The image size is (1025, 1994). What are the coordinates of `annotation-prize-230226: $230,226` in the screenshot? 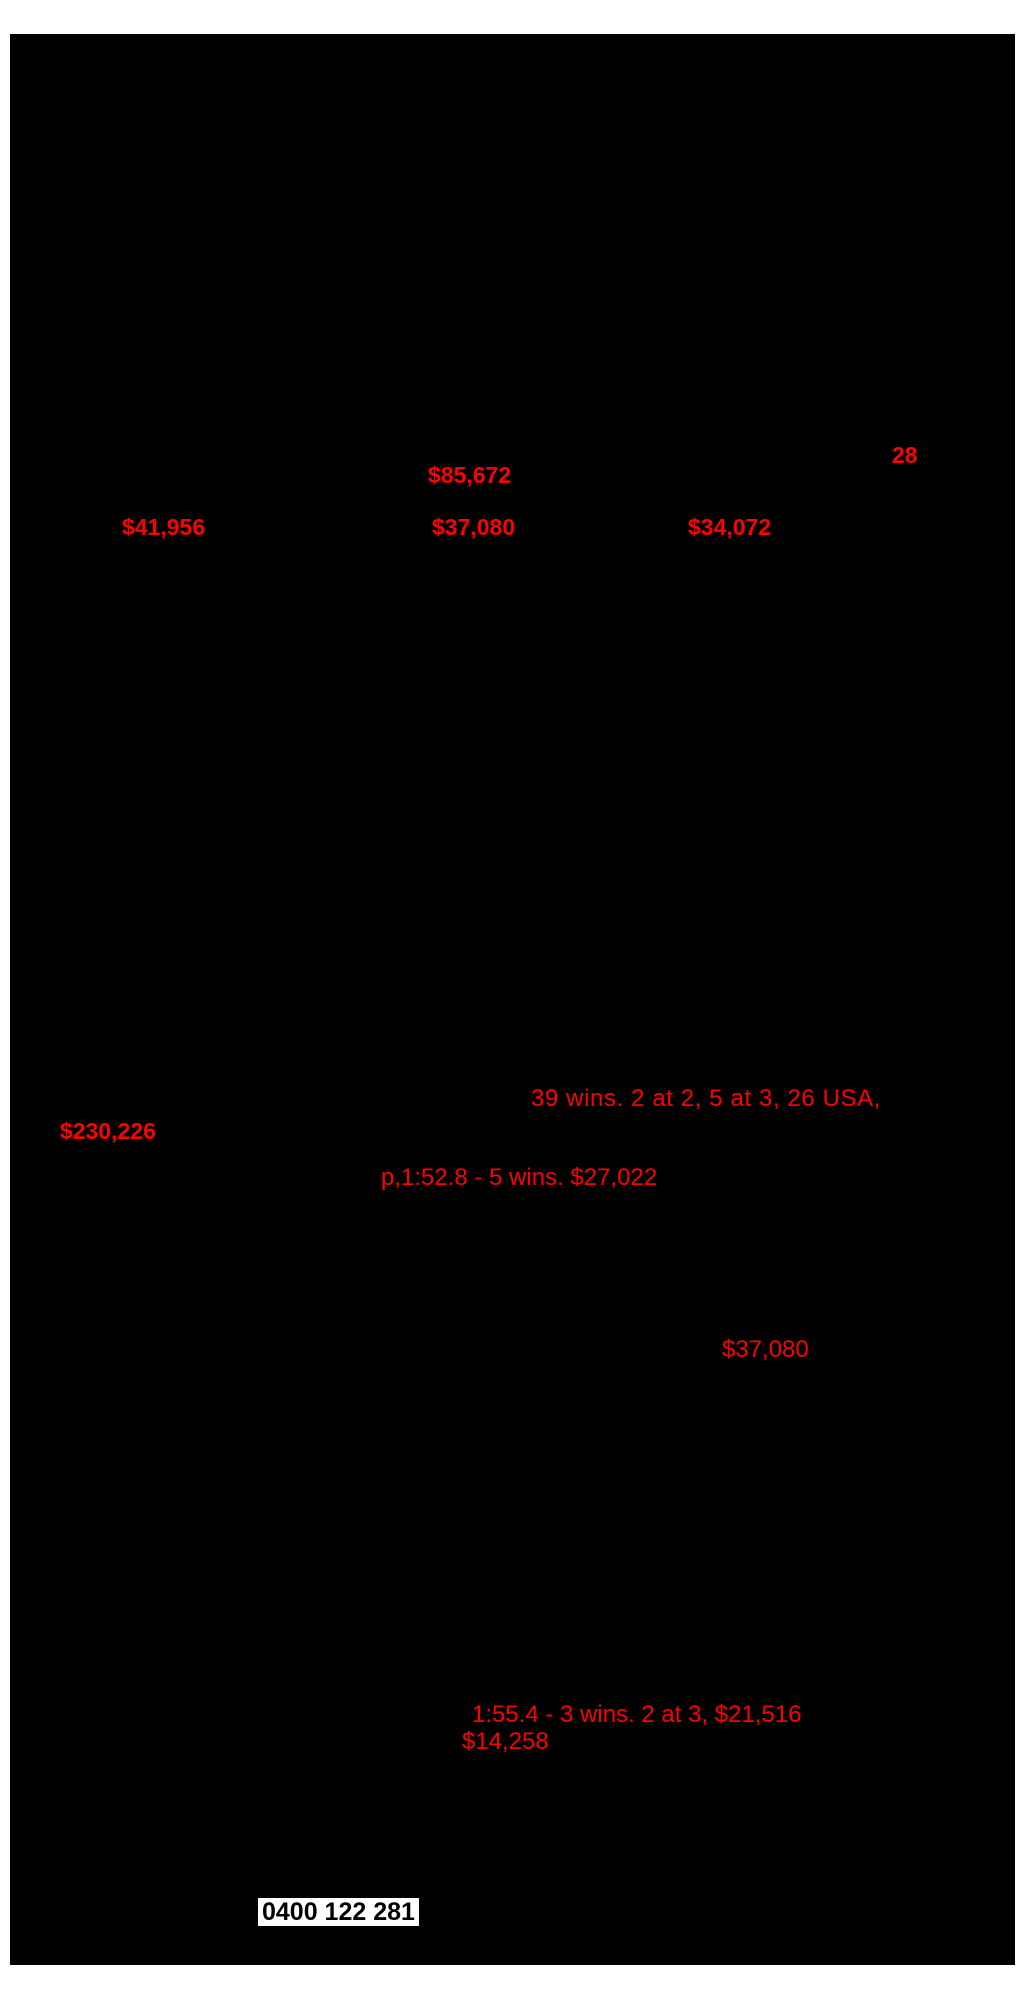 It's located at (108, 1131).